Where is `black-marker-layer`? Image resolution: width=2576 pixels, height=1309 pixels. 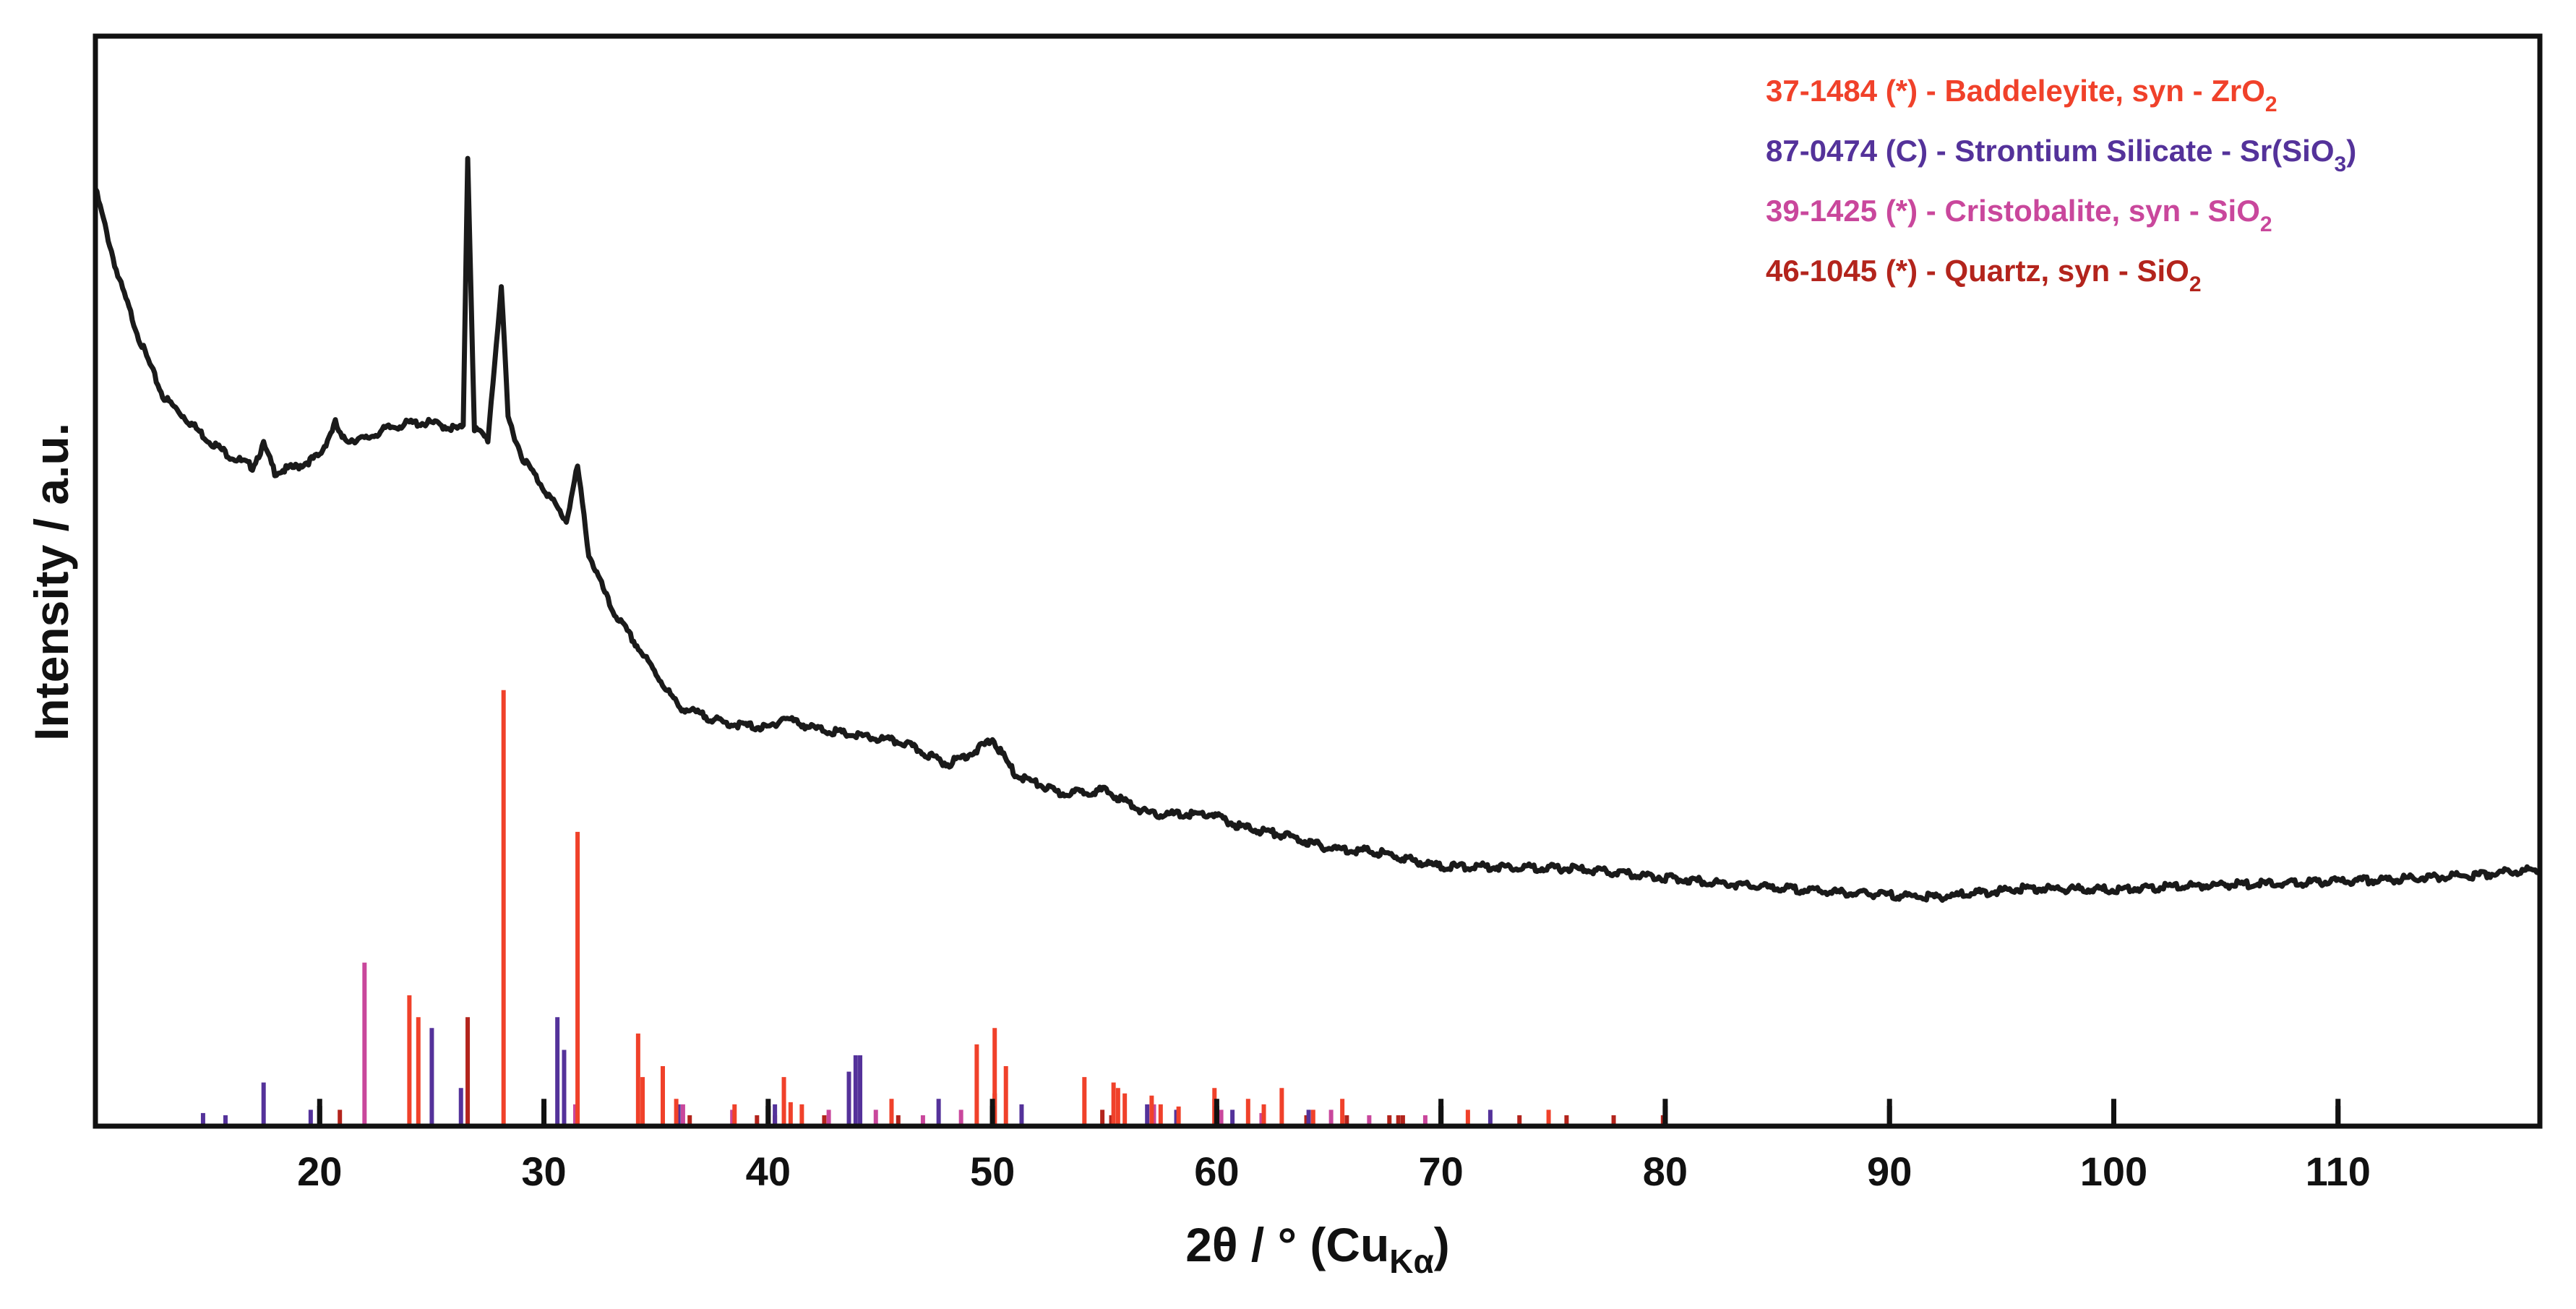 black-marker-layer is located at coordinates (1329, 1112).